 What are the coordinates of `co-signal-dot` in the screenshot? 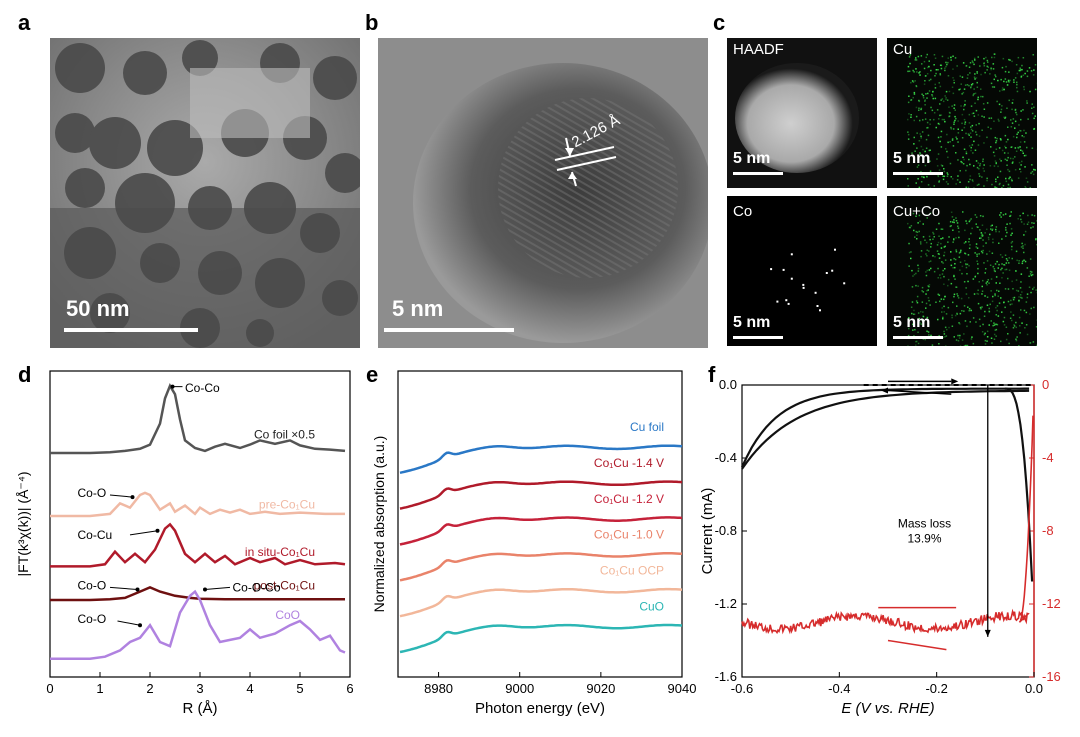 It's located at (815, 292).